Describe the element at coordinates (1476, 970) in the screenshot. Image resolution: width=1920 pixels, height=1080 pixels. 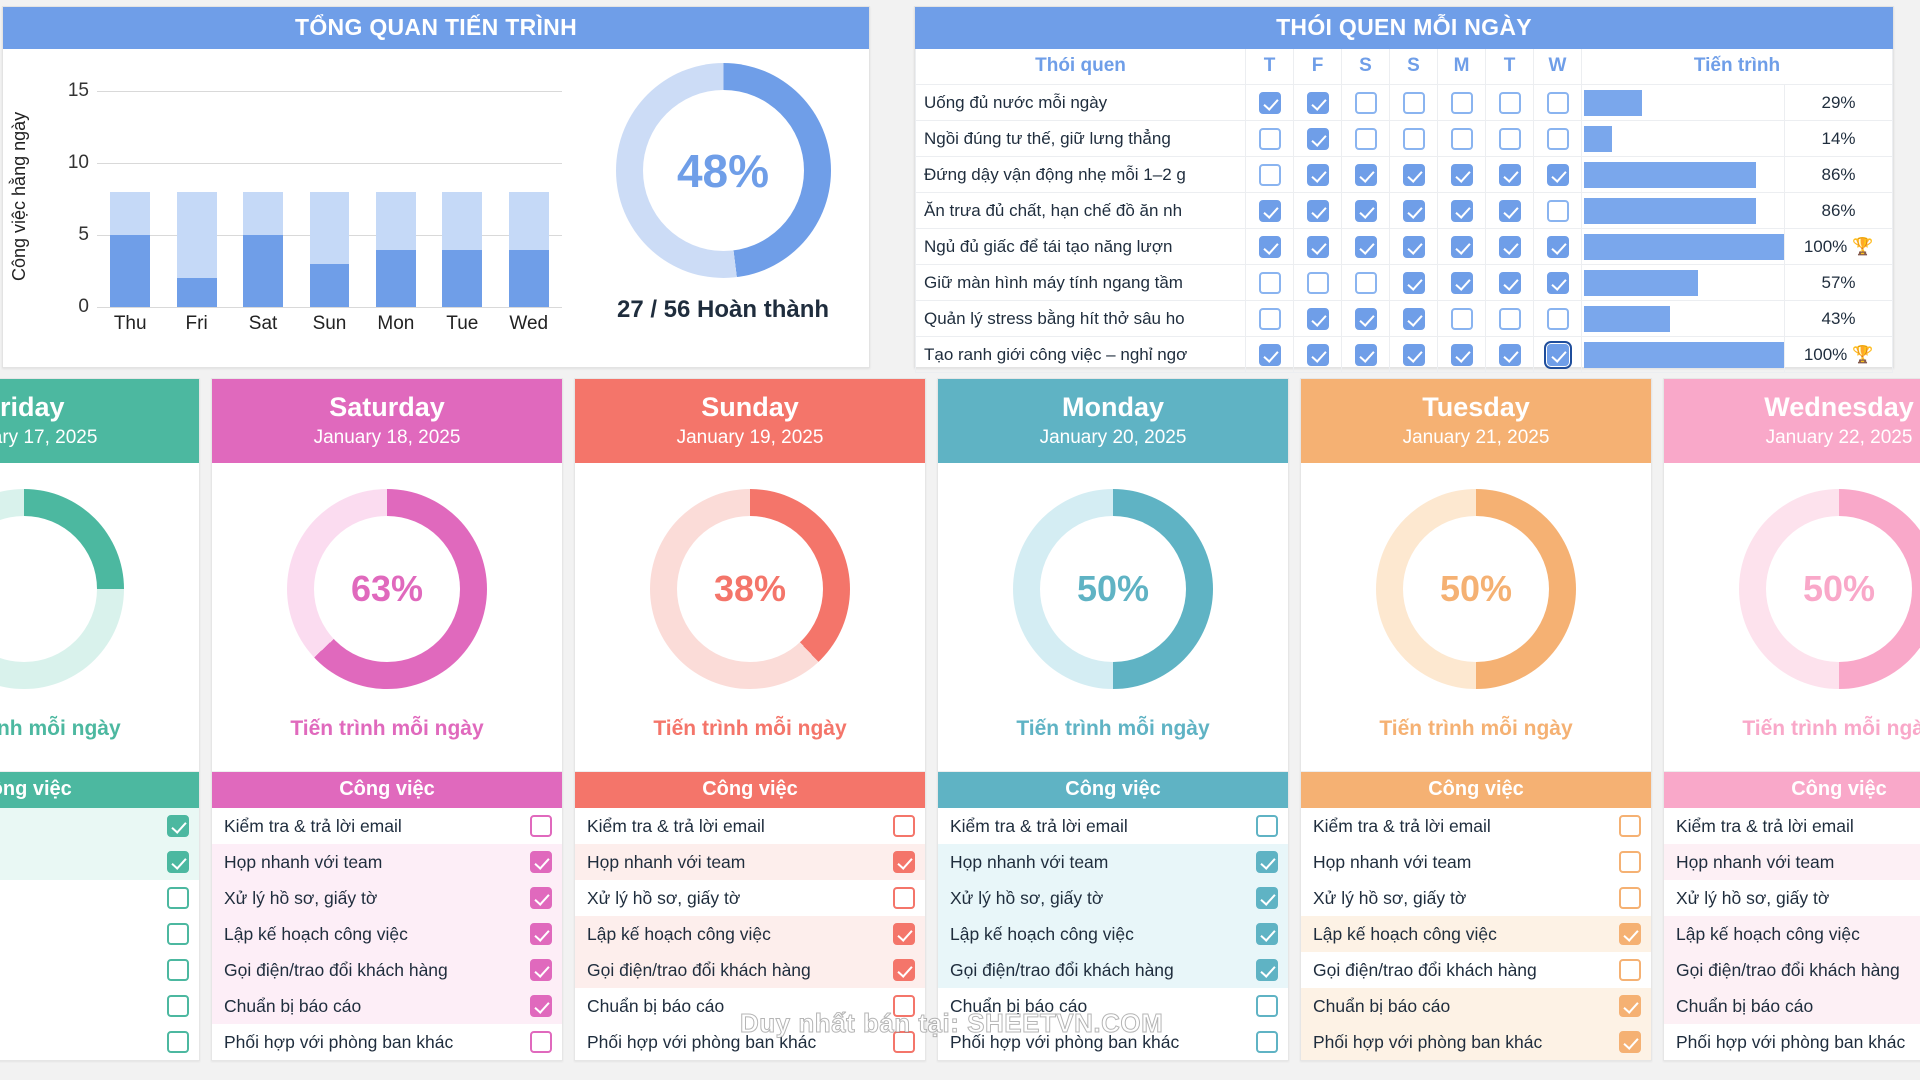
I see `task-row: Gọi điện/trao đổi khách hàng` at that location.